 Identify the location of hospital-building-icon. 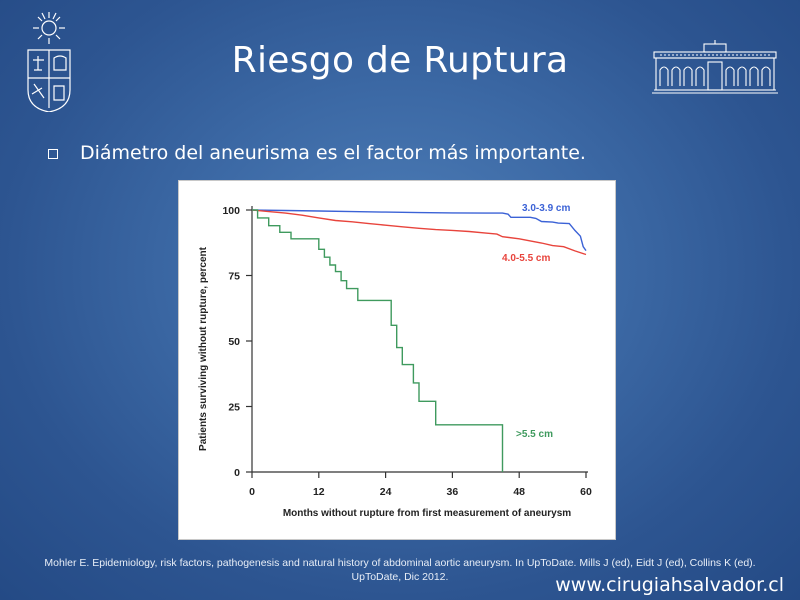
(715, 67).